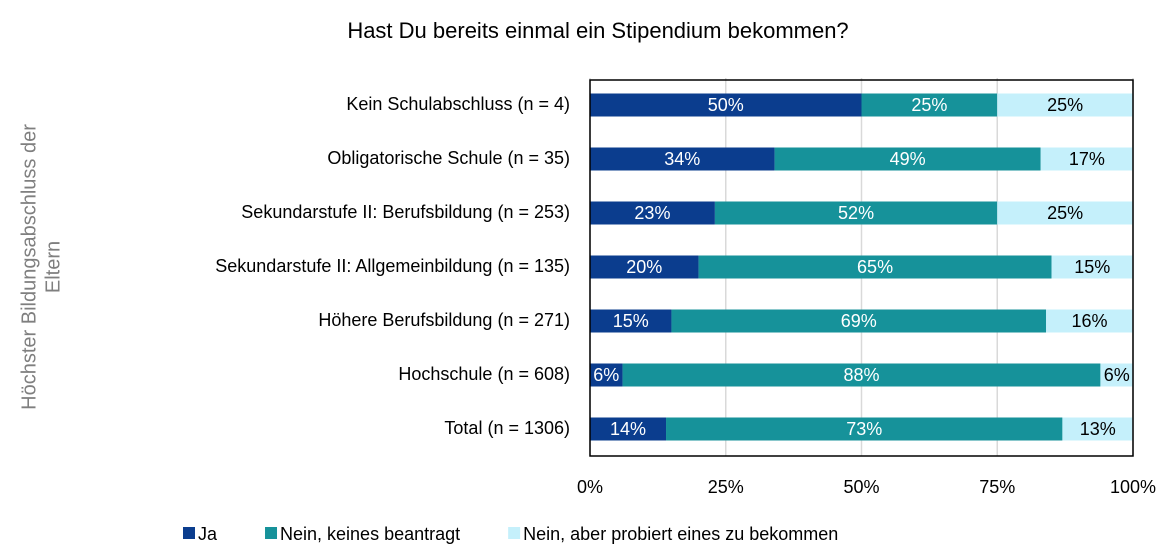 The height and width of the screenshot is (548, 1164). What do you see at coordinates (41, 267) in the screenshot?
I see `y-axis-title: Höchster Bildungsabschluss der Eltern` at bounding box center [41, 267].